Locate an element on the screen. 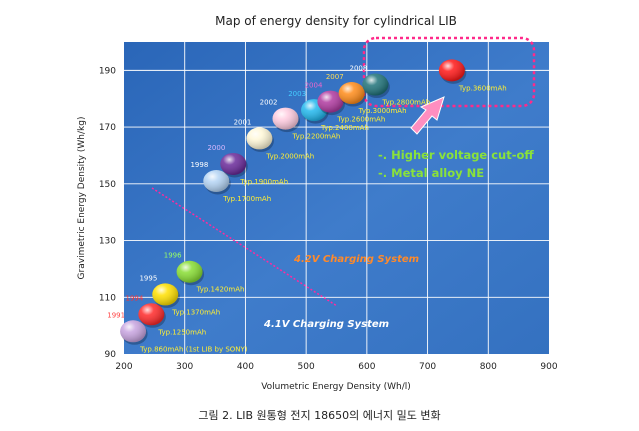  x-tick-label: 900 is located at coordinates (548, 367).